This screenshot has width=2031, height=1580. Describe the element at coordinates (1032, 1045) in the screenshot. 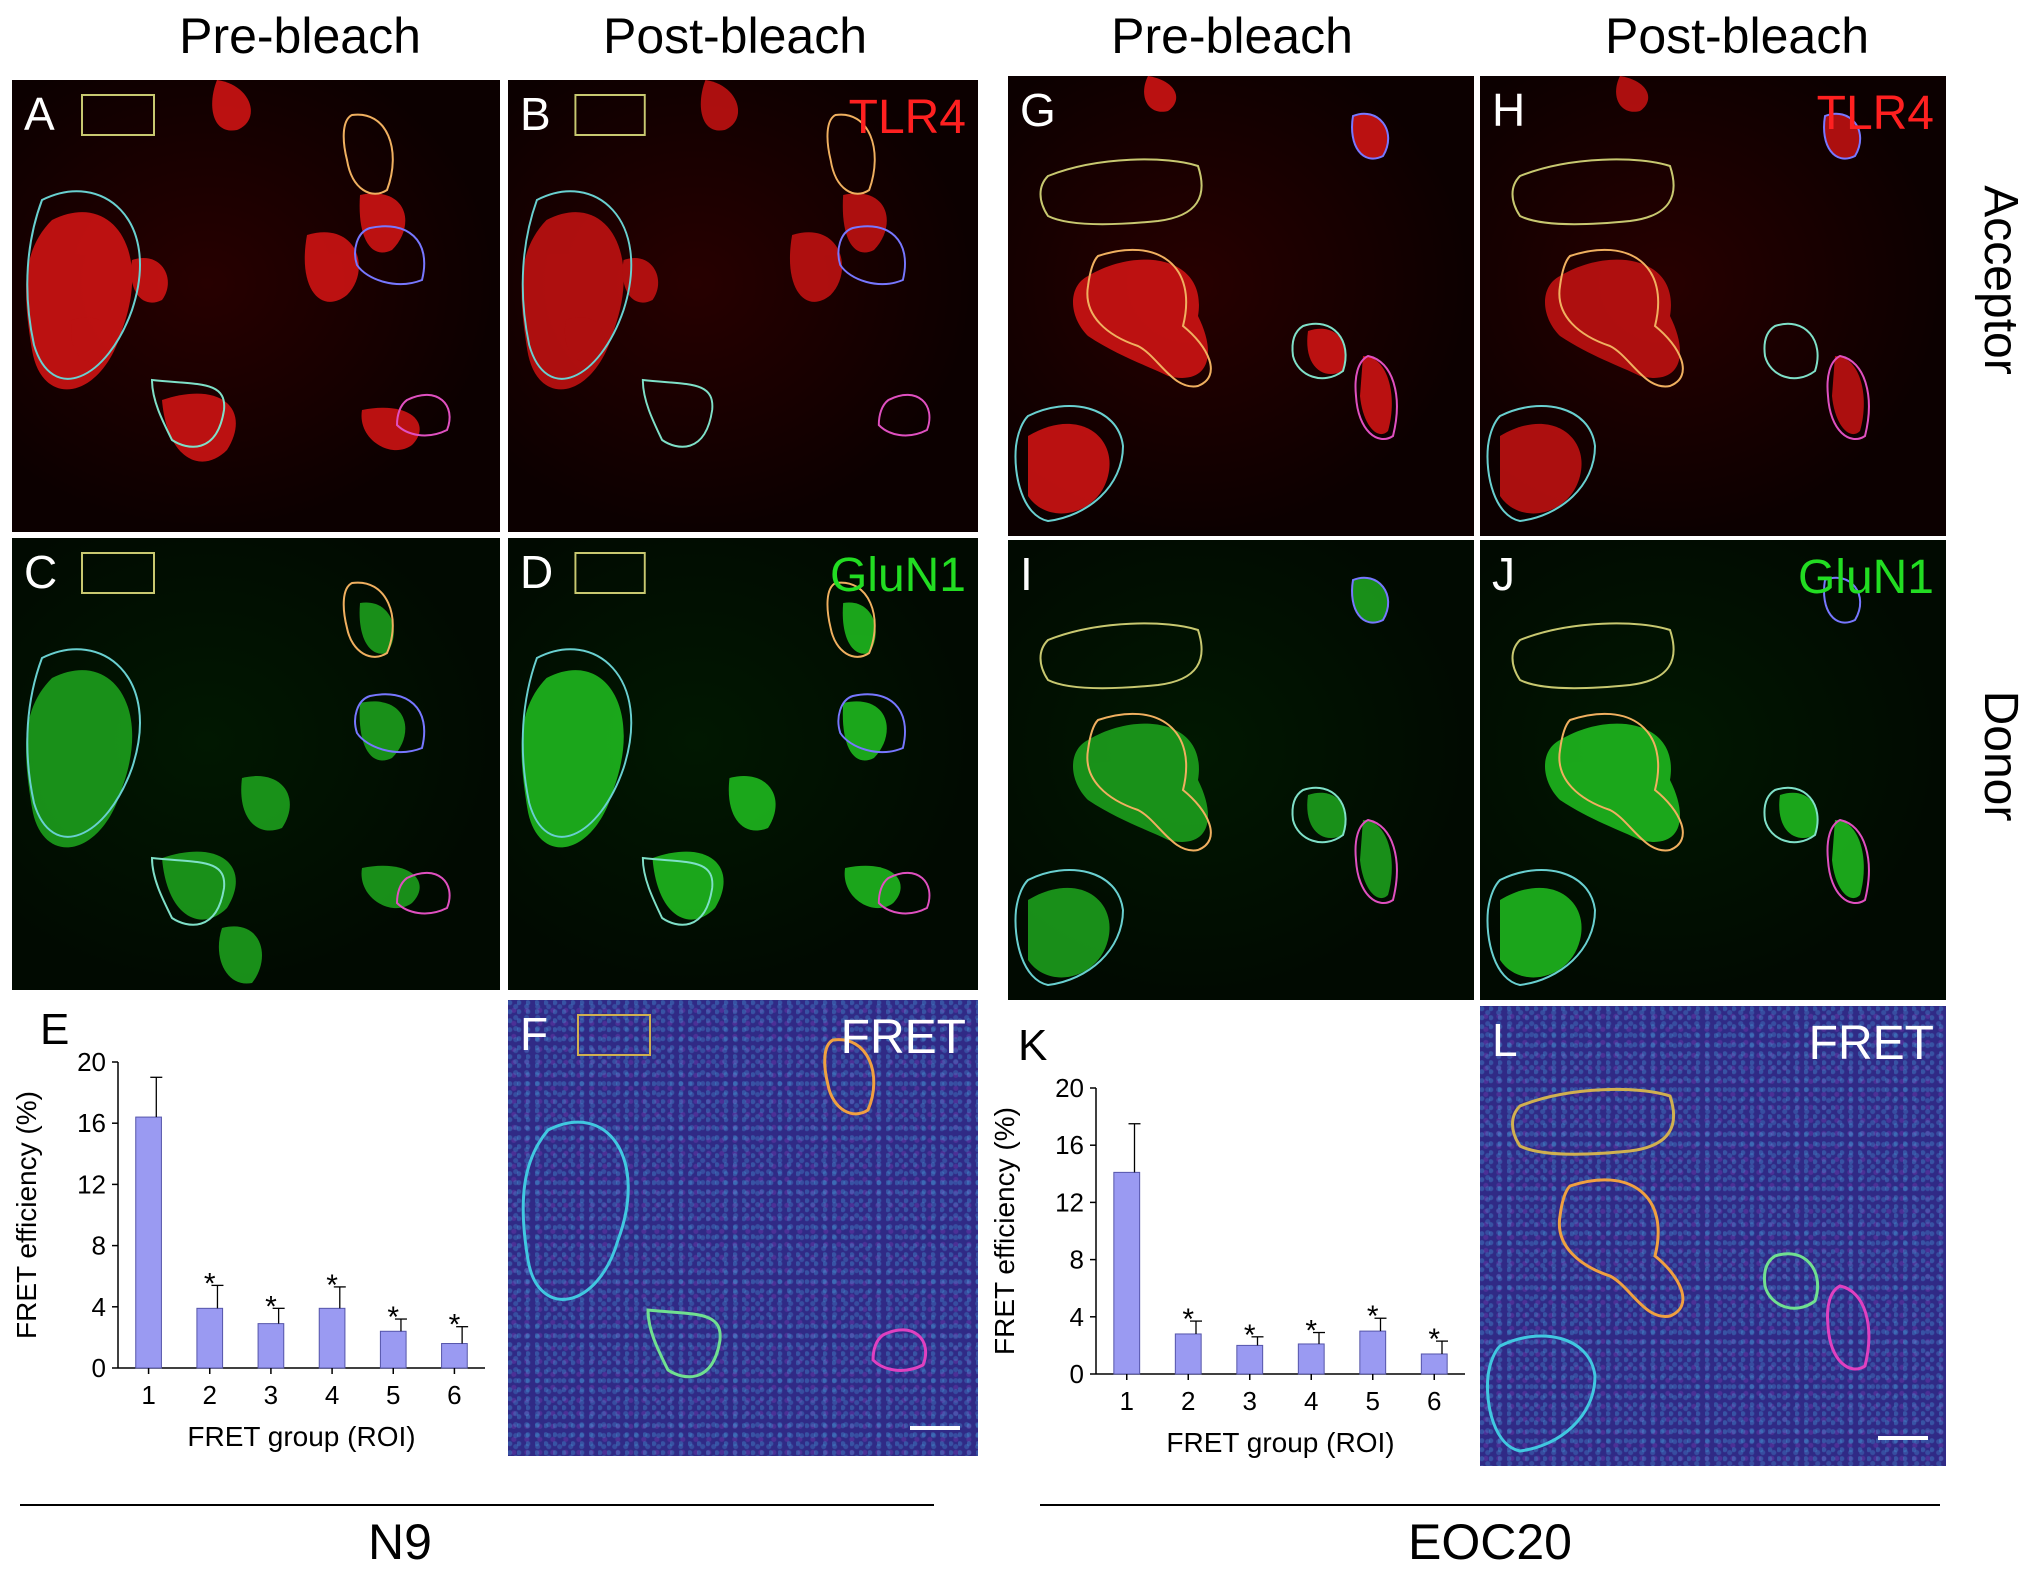

I see `panel-letter: K` at that location.